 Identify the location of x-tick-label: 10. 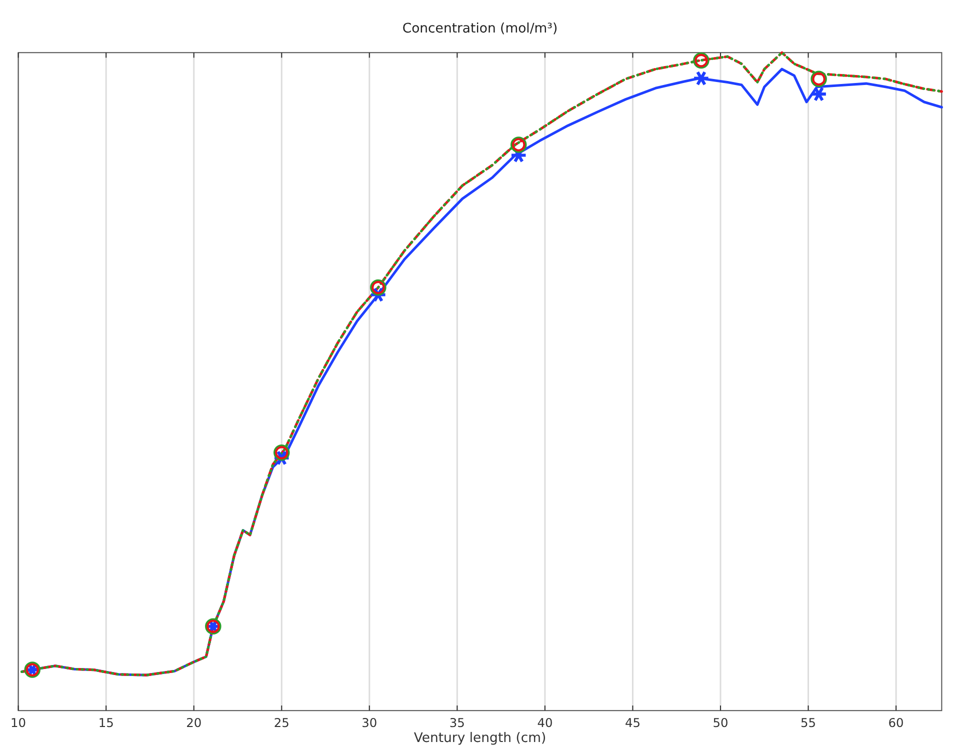
(18, 723).